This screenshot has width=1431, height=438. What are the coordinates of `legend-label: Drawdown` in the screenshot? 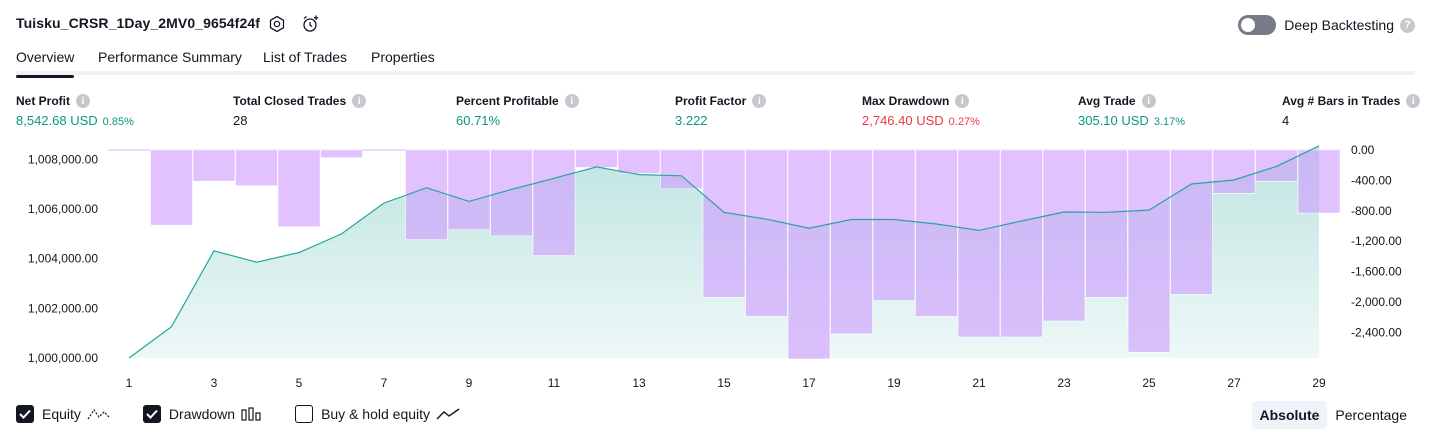 It's located at (202, 414).